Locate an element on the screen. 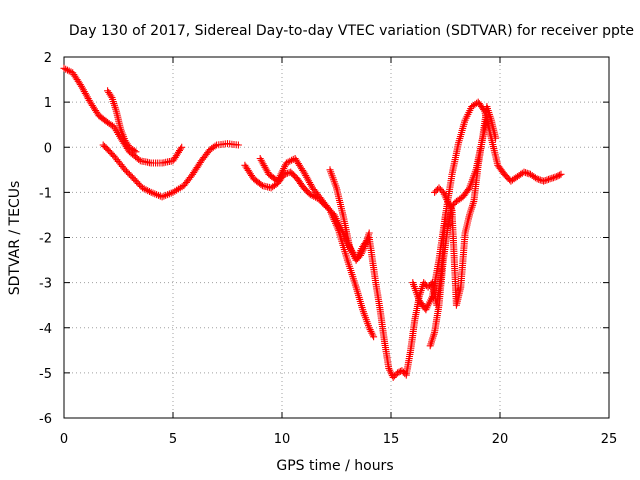 This screenshot has width=640, height=480. y-tick-label: -4 is located at coordinates (45, 329).